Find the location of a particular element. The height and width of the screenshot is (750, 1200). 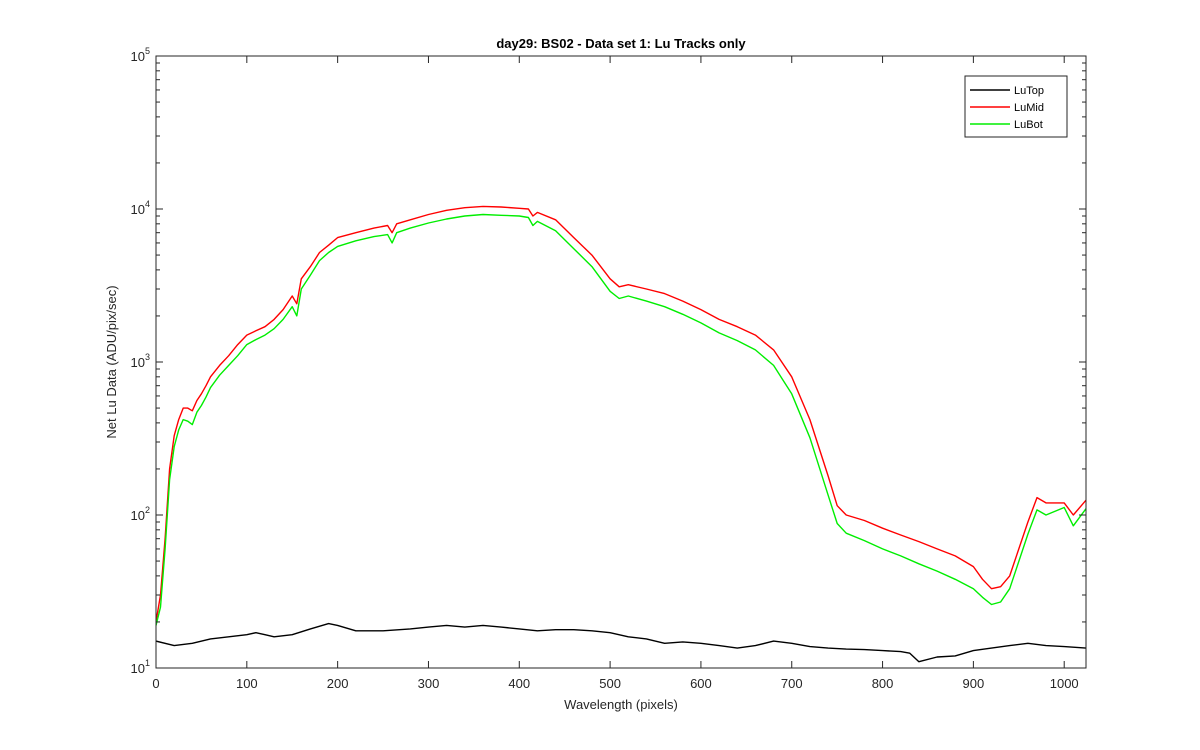

x-tick-label: 600 is located at coordinates (701, 683).